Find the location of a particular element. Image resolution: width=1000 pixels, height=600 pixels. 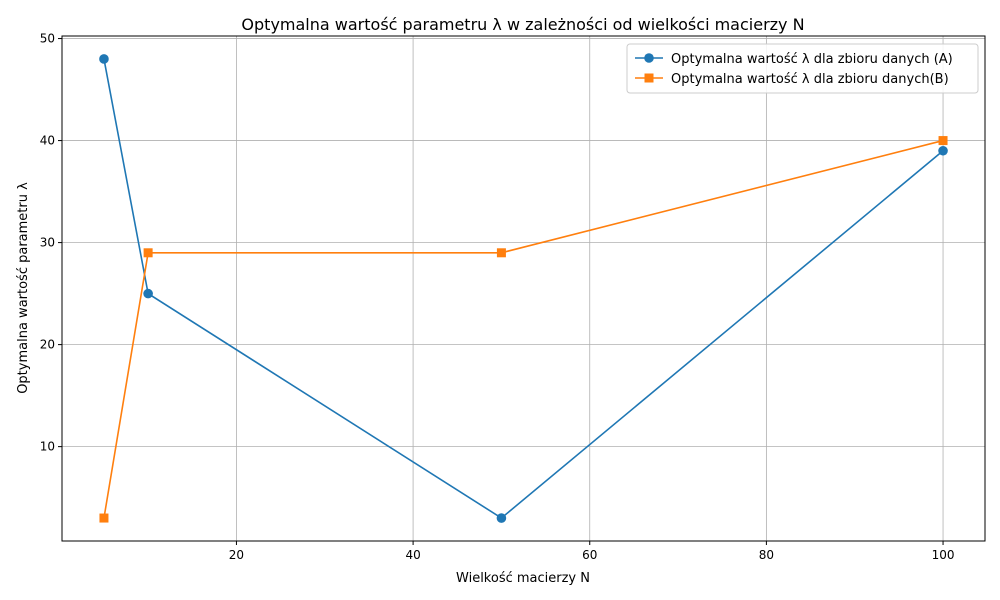

y-tick-label: 10 is located at coordinates (47, 447).